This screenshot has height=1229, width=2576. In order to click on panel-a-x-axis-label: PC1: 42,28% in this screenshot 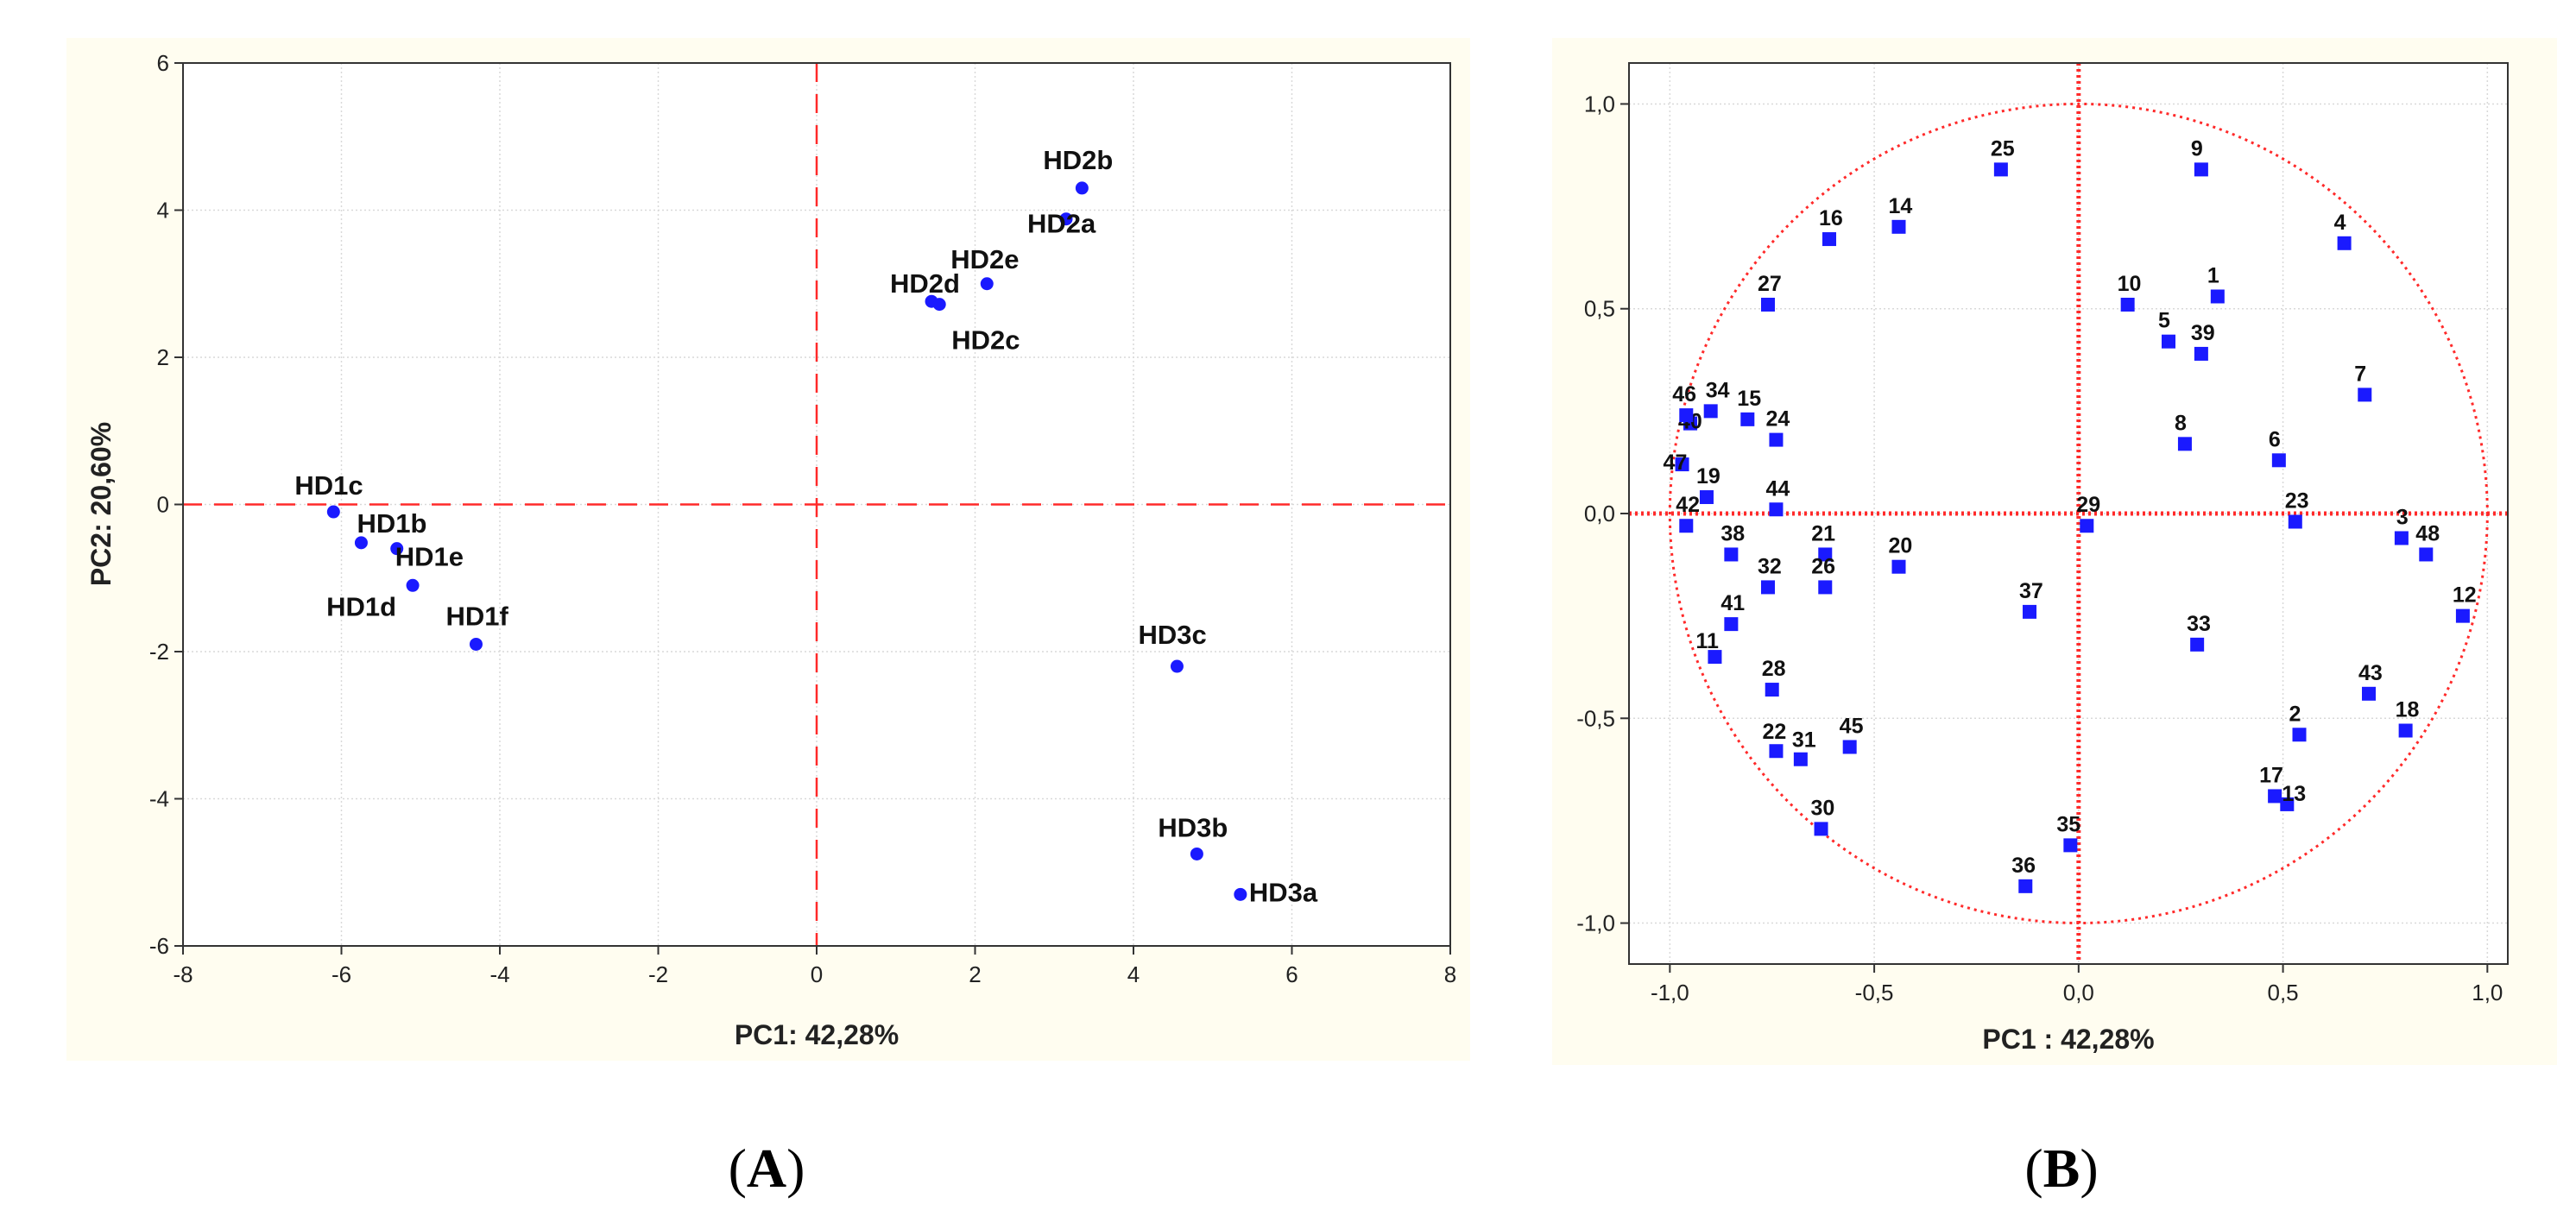, I will do `click(817, 1034)`.